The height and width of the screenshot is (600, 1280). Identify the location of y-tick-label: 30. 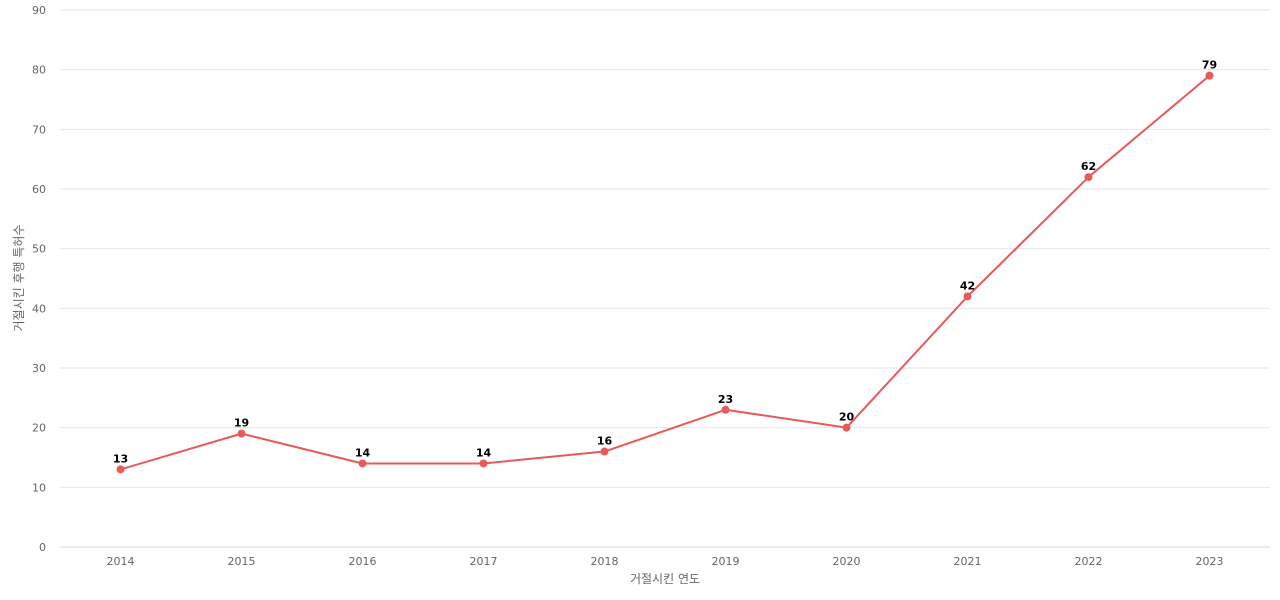
(39, 368).